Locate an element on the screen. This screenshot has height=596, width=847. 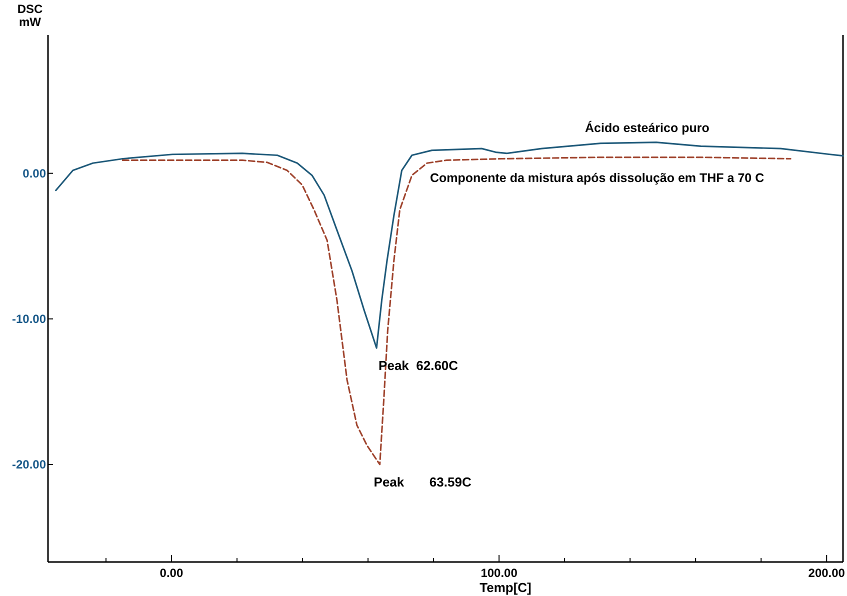
y-tick-label: 0.00 is located at coordinates (34, 173).